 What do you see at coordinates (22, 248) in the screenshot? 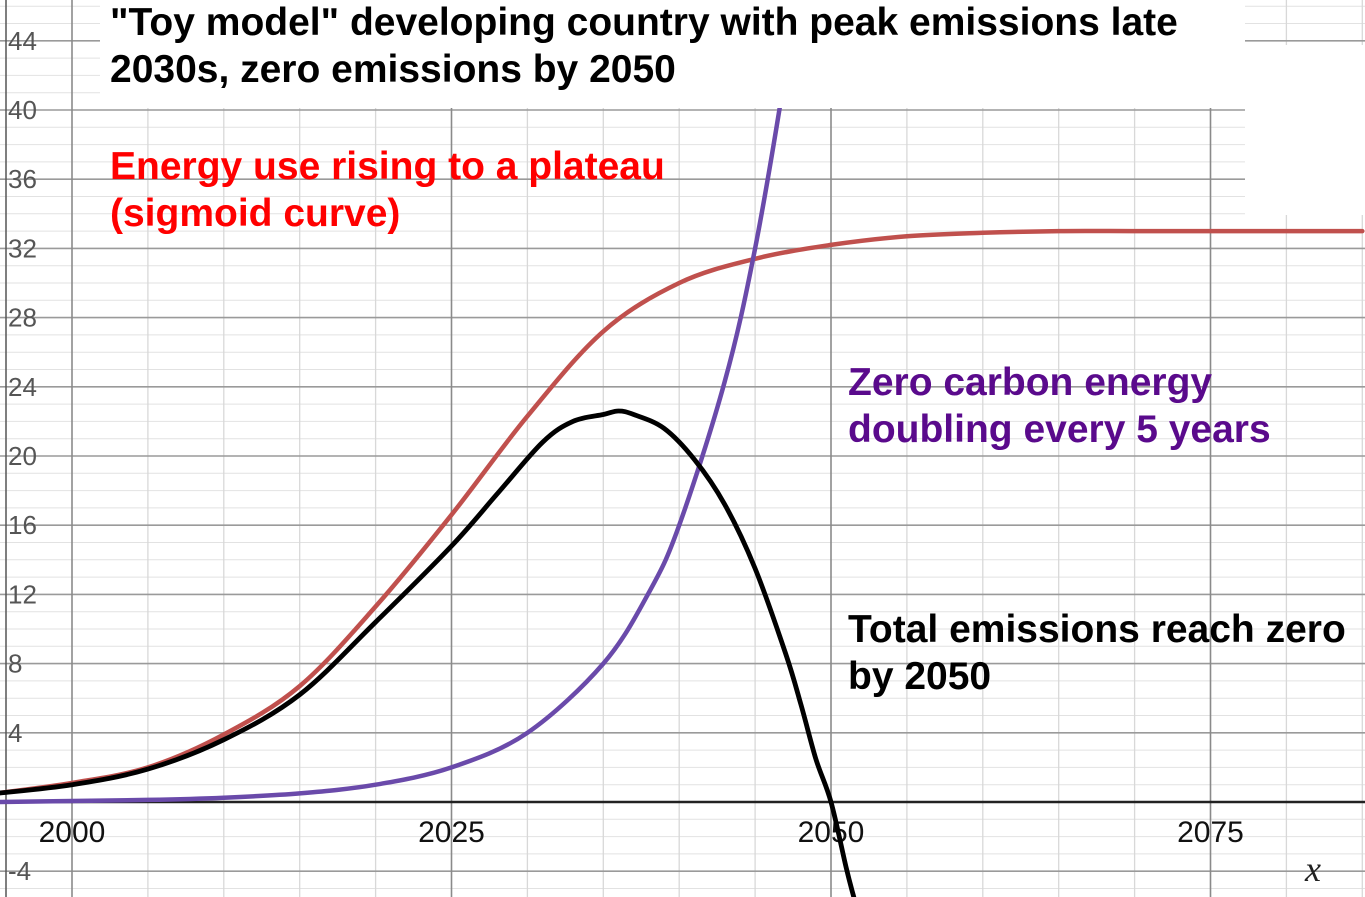
I see `y-tick-label: 32` at bounding box center [22, 248].